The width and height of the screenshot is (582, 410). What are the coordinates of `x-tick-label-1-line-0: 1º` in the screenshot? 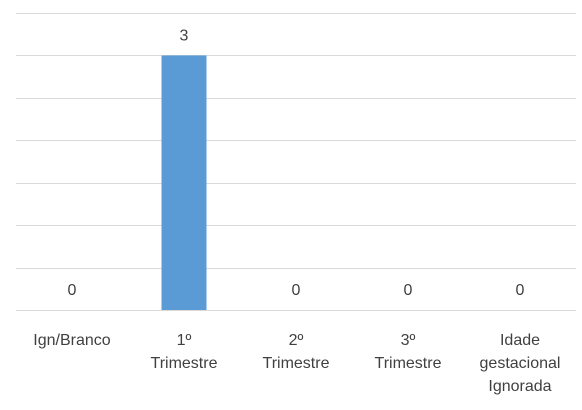 It's located at (184, 340).